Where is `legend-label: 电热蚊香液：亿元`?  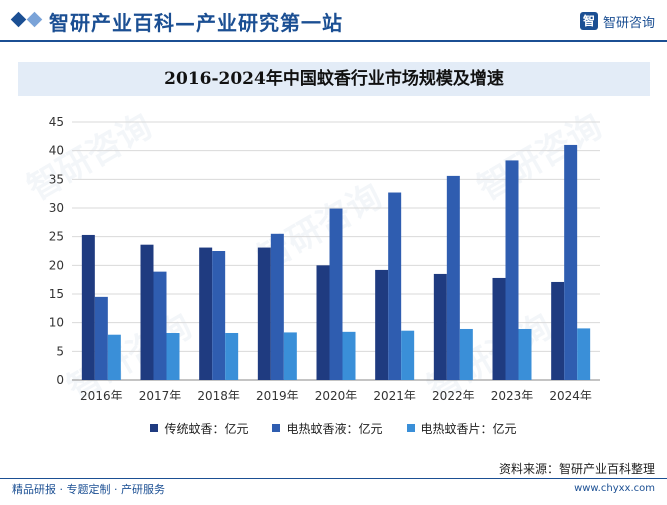 legend-label: 电热蚊香液：亿元 is located at coordinates (334, 428).